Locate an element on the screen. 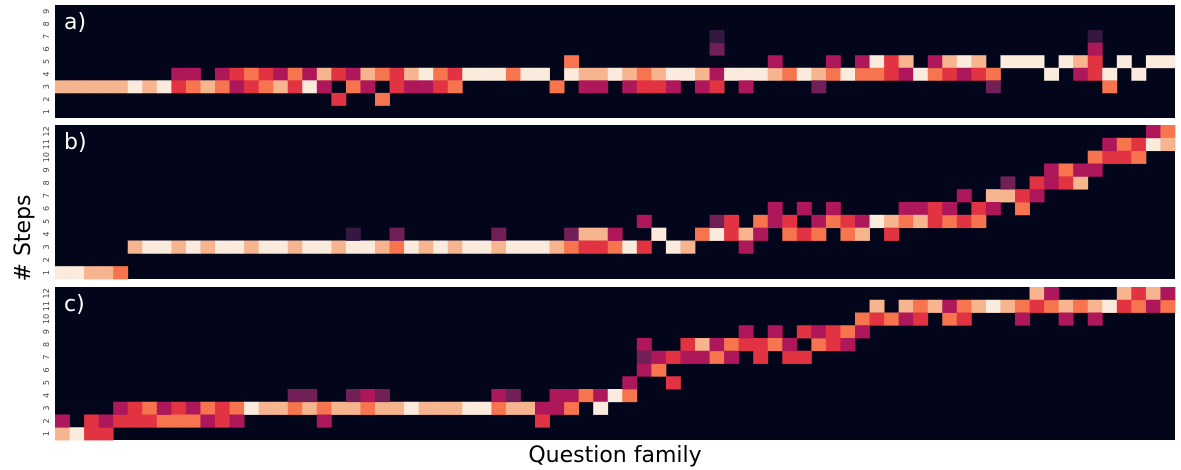  x-axis-label: Question family is located at coordinates (614, 455).